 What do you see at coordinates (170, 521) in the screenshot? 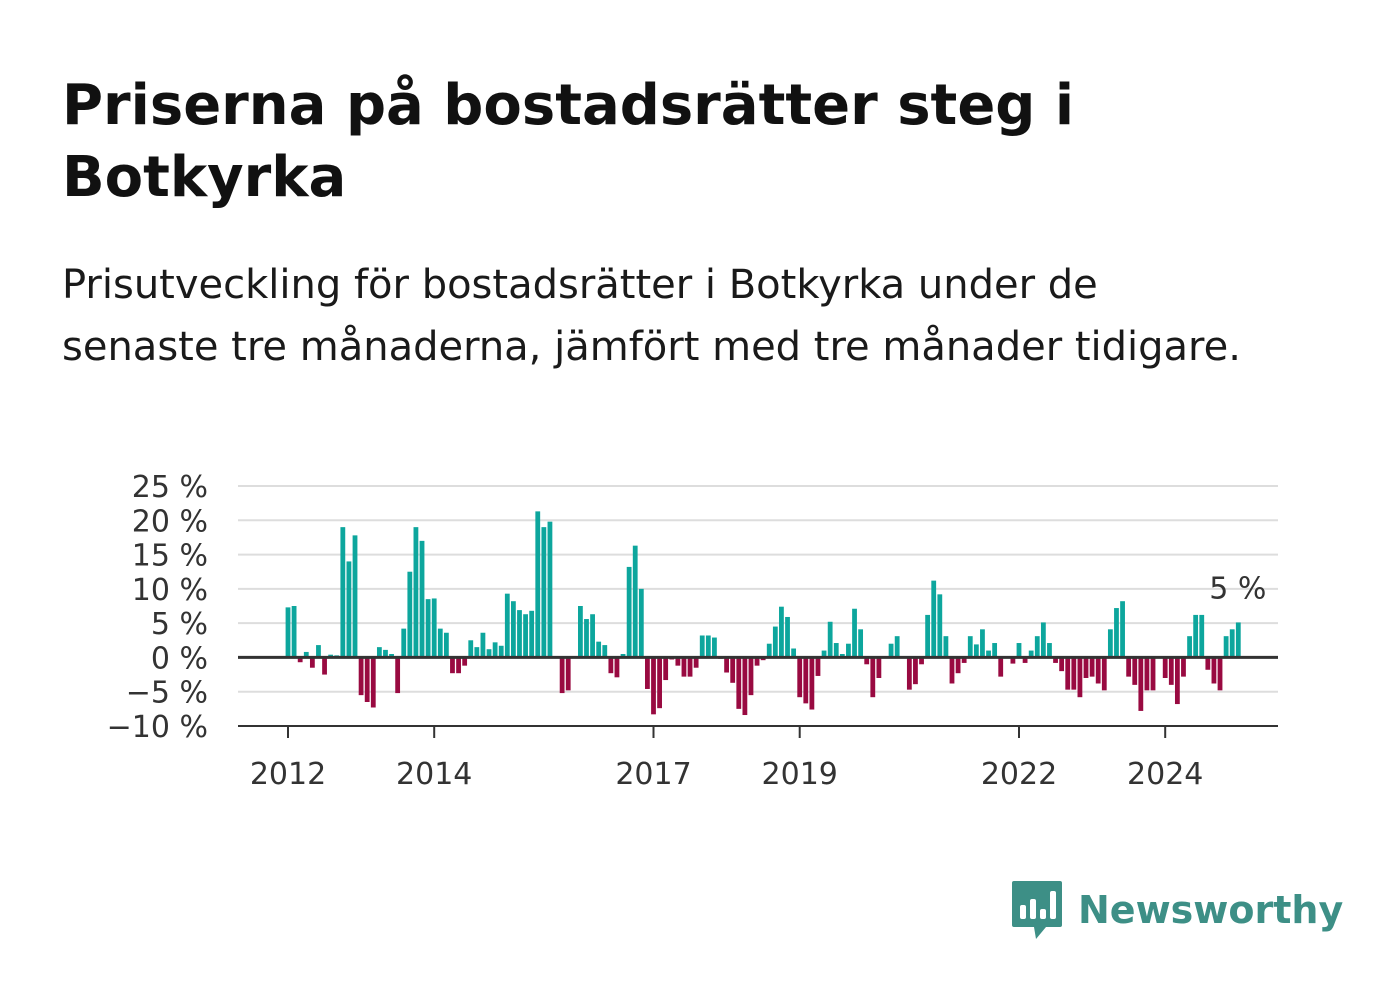
I see `y-tick-label: 20 %` at bounding box center [170, 521].